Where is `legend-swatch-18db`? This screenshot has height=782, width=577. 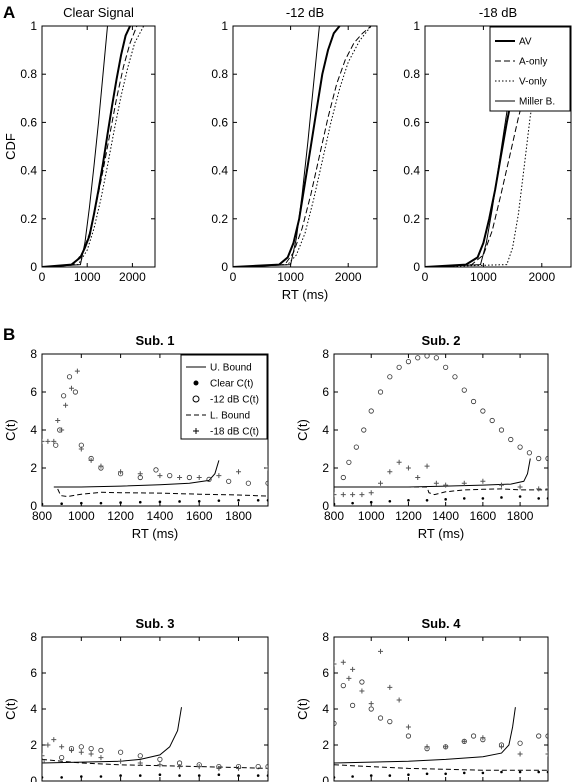 legend-swatch-18db is located at coordinates (196, 431).